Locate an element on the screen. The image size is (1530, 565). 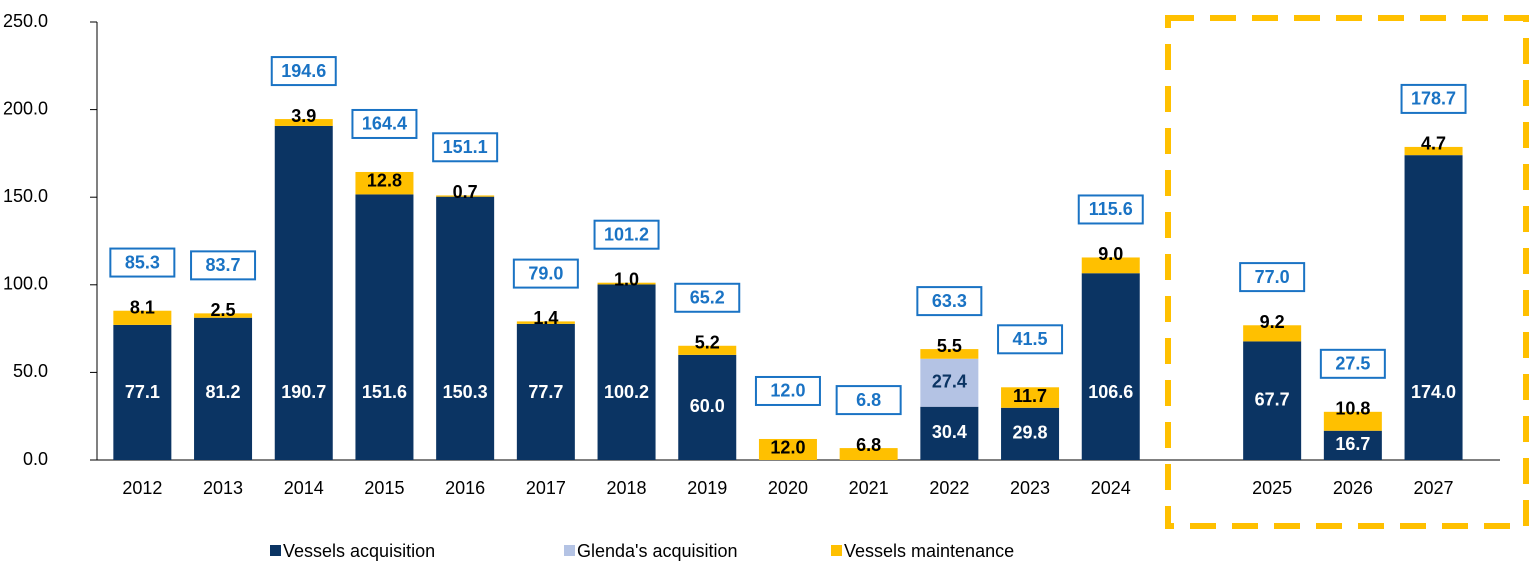
value-label: 1.0 is located at coordinates (626, 279).